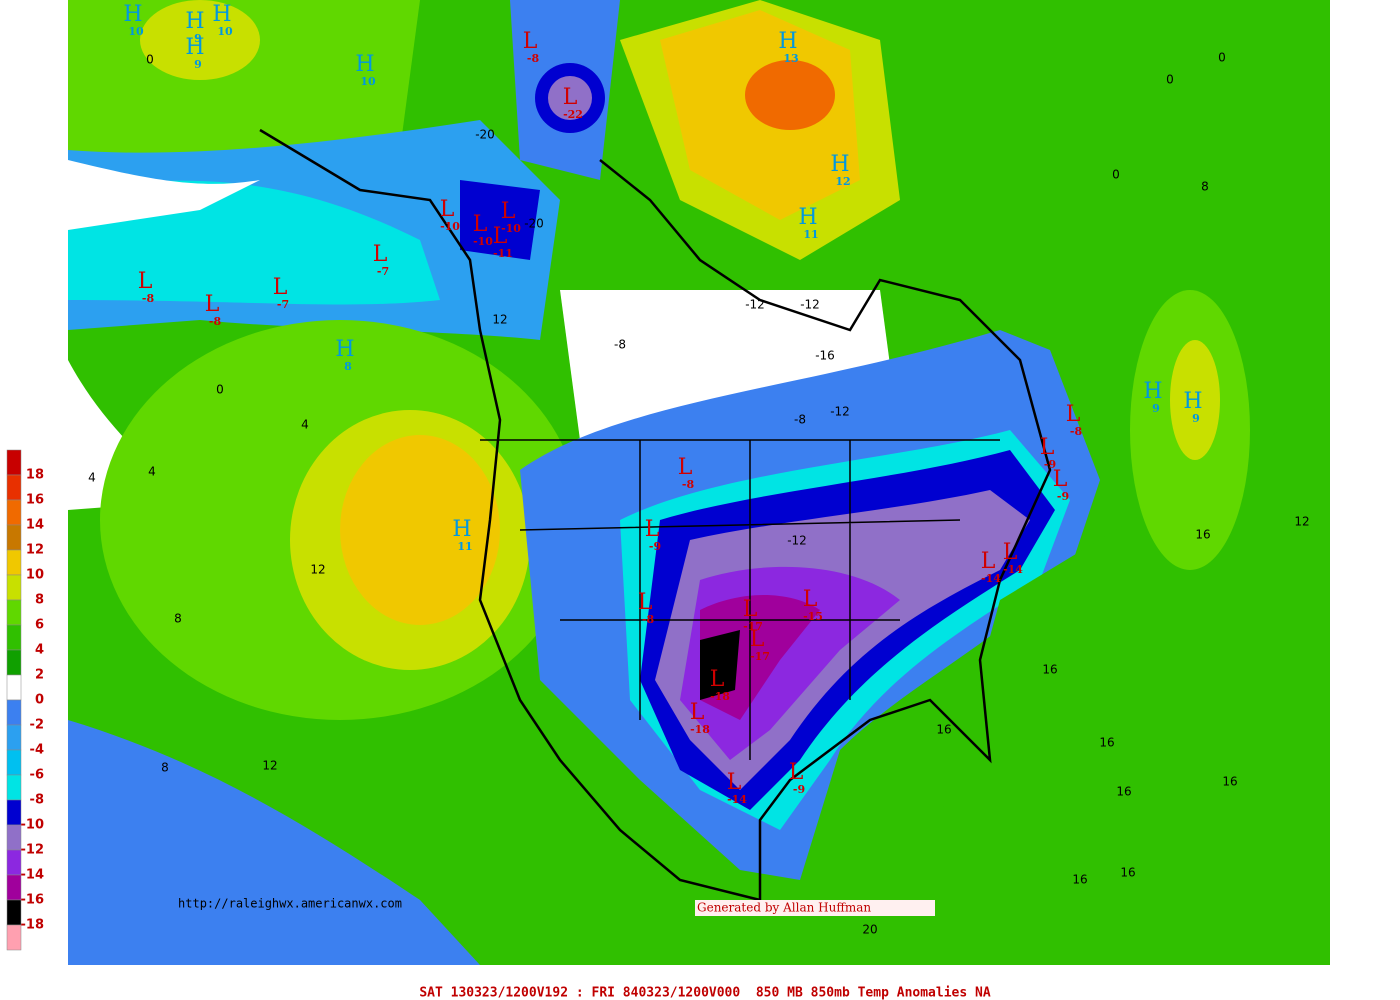  Describe the element at coordinates (37, 800) in the screenshot. I see `scale-label: -8` at that location.